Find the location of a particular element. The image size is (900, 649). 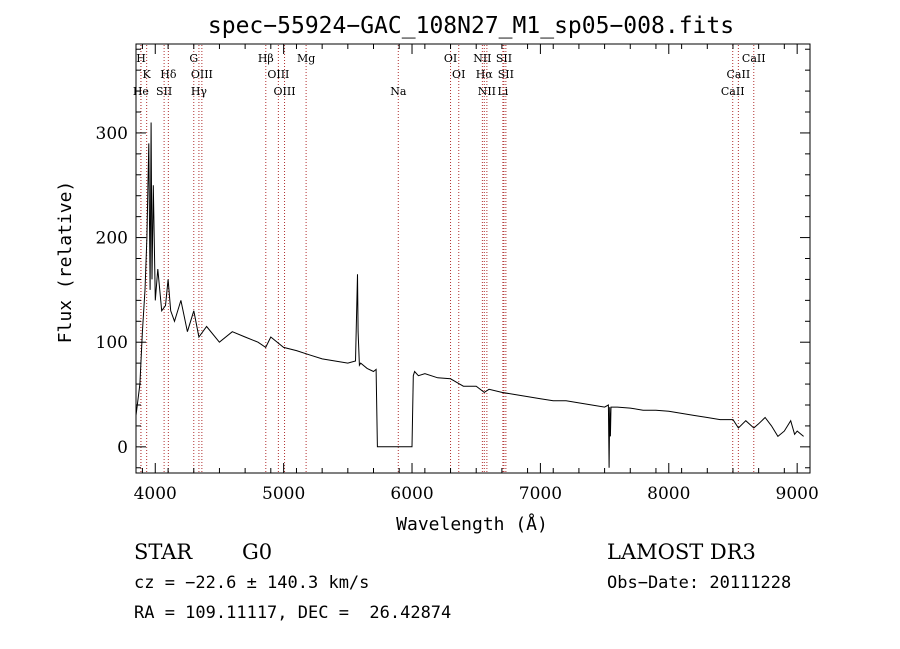

x-tick-label-4: 8000 is located at coordinates (668, 494).